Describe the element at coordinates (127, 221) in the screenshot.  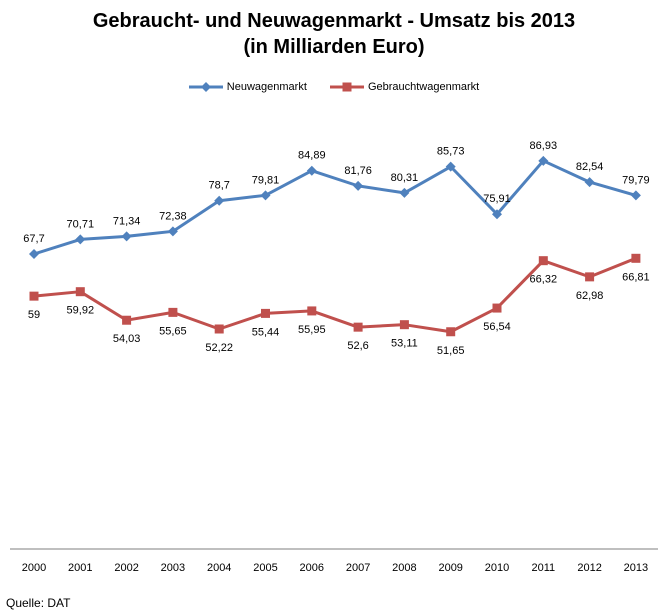
I see `data-label: 71,34` at that location.